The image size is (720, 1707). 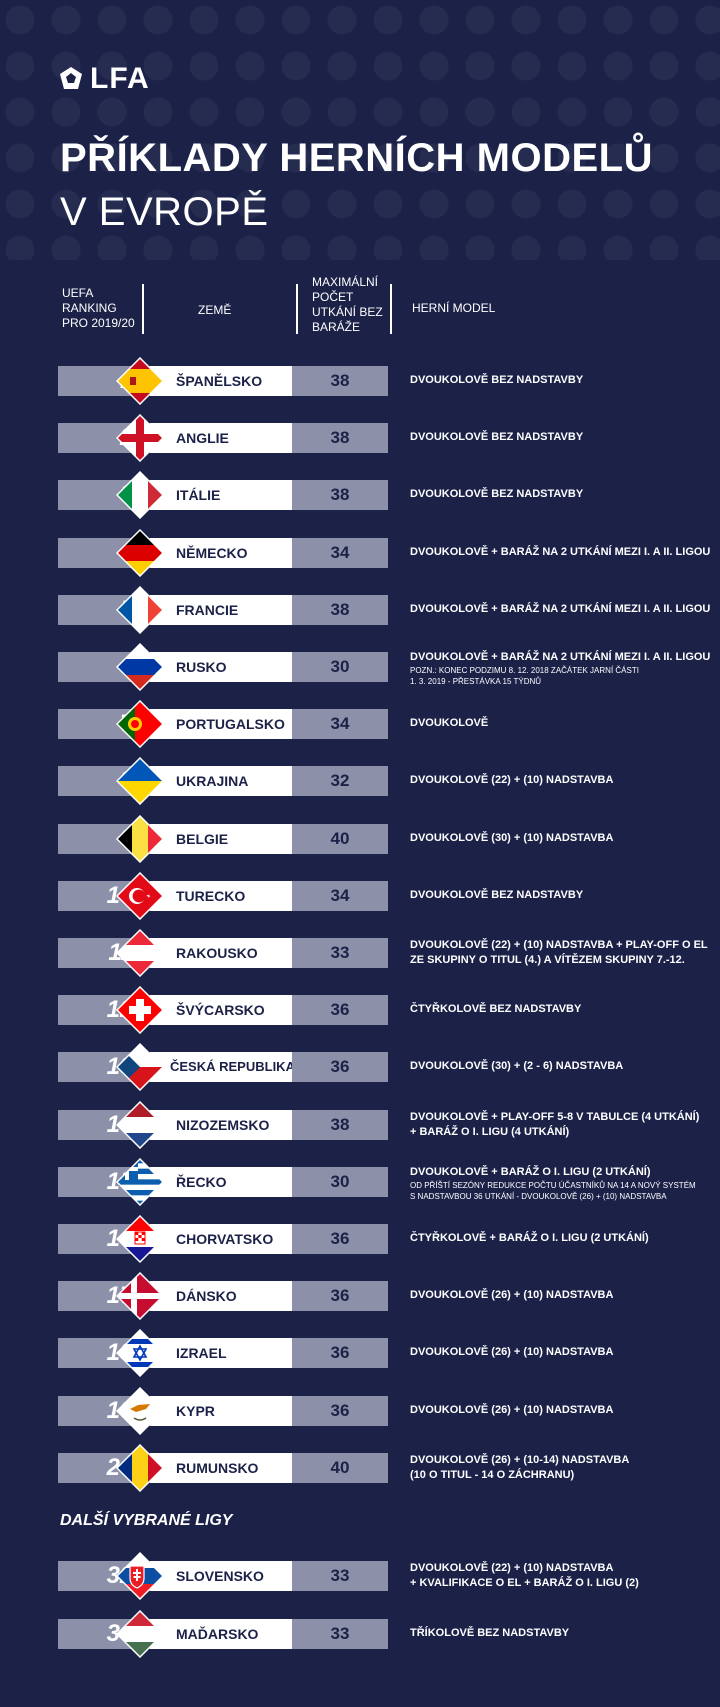 What do you see at coordinates (340, 781) in the screenshot?
I see `max-matches: 32` at bounding box center [340, 781].